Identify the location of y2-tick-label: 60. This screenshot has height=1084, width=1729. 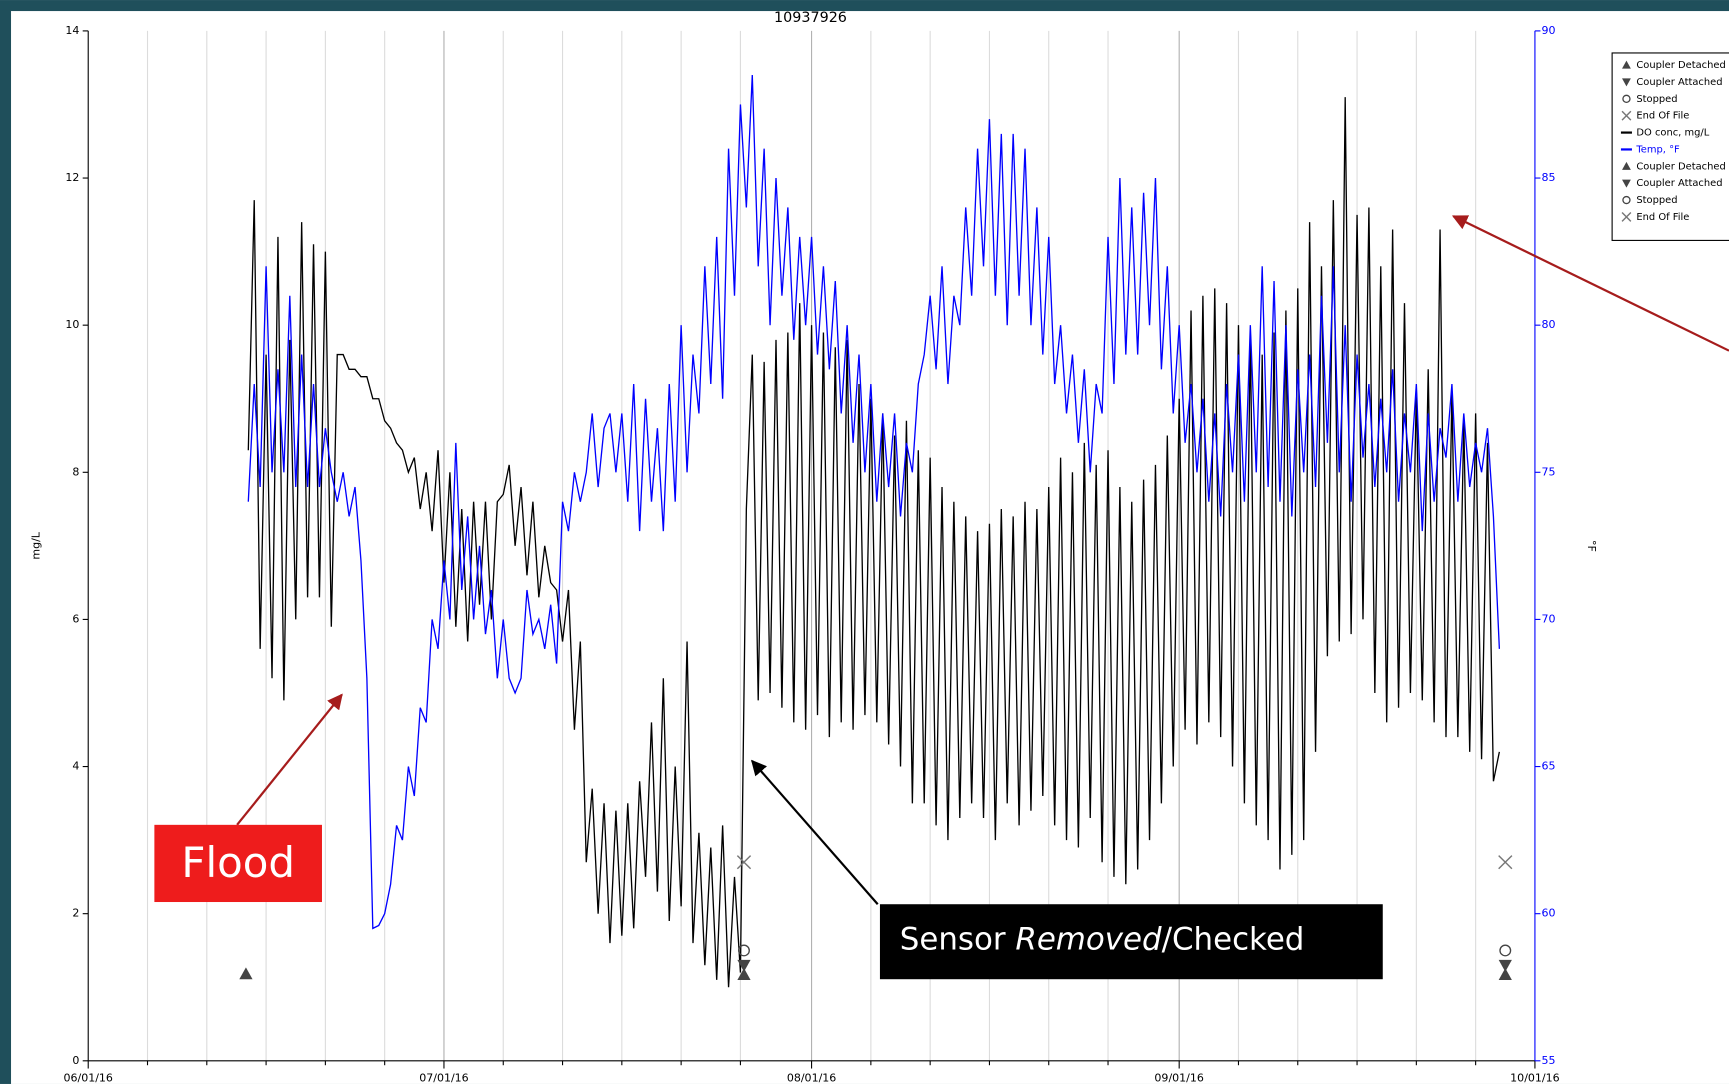
(1549, 913).